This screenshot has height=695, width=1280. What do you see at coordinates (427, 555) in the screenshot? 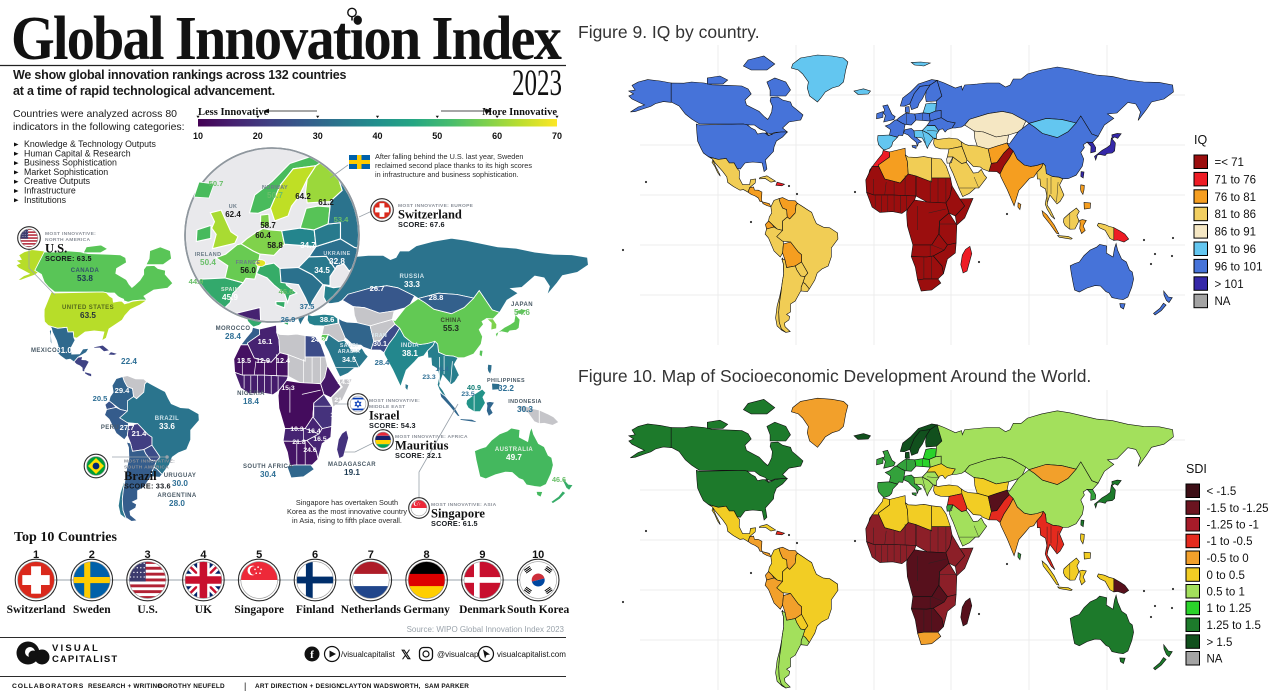
I see `svg-text: 8` at bounding box center [427, 555].